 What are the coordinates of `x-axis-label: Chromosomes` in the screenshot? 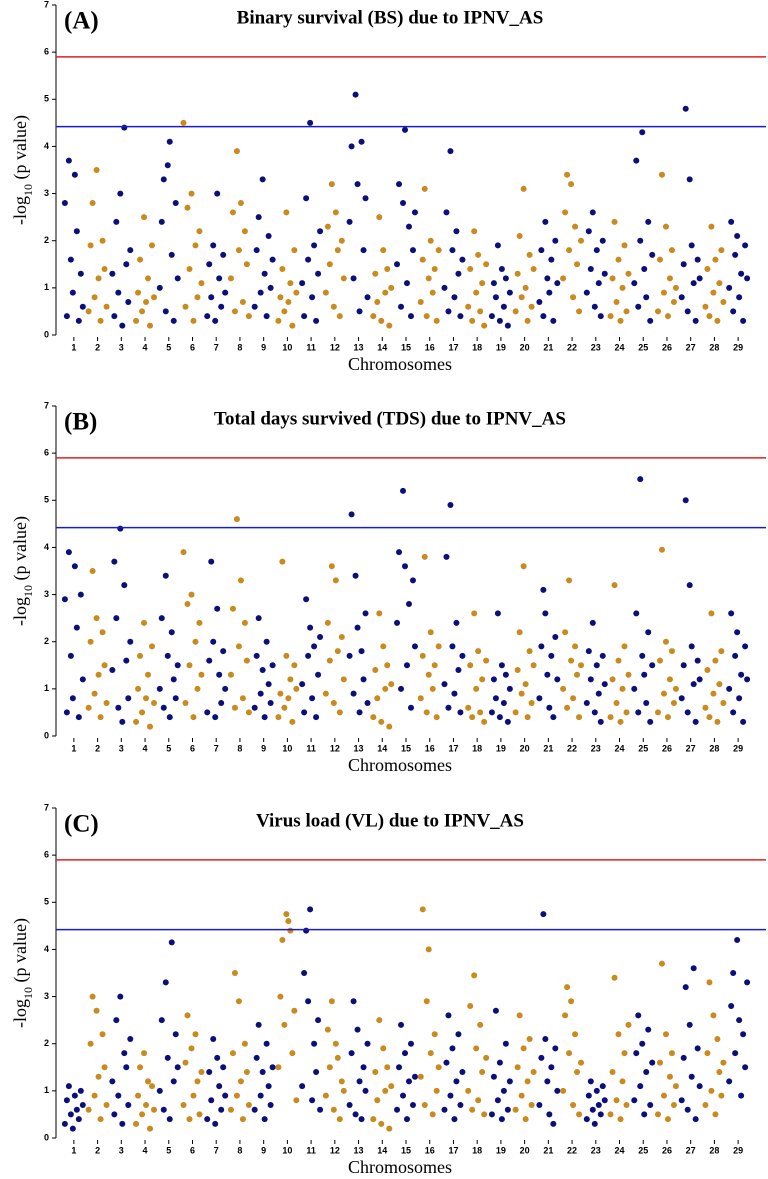 It's located at (400, 364).